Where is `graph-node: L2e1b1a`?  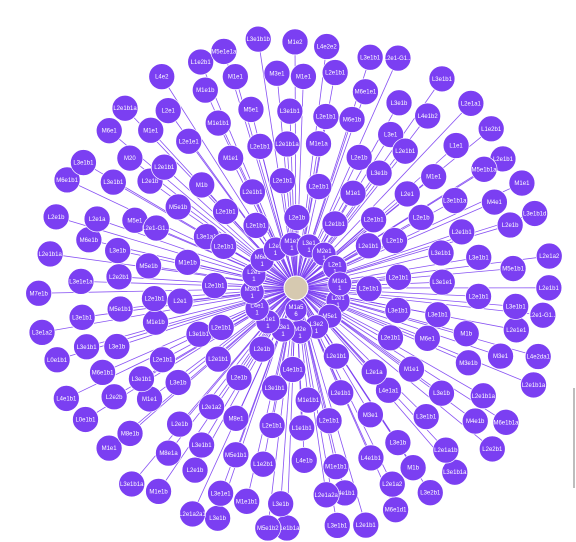 graph-node: L2e1b1a is located at coordinates (50, 254).